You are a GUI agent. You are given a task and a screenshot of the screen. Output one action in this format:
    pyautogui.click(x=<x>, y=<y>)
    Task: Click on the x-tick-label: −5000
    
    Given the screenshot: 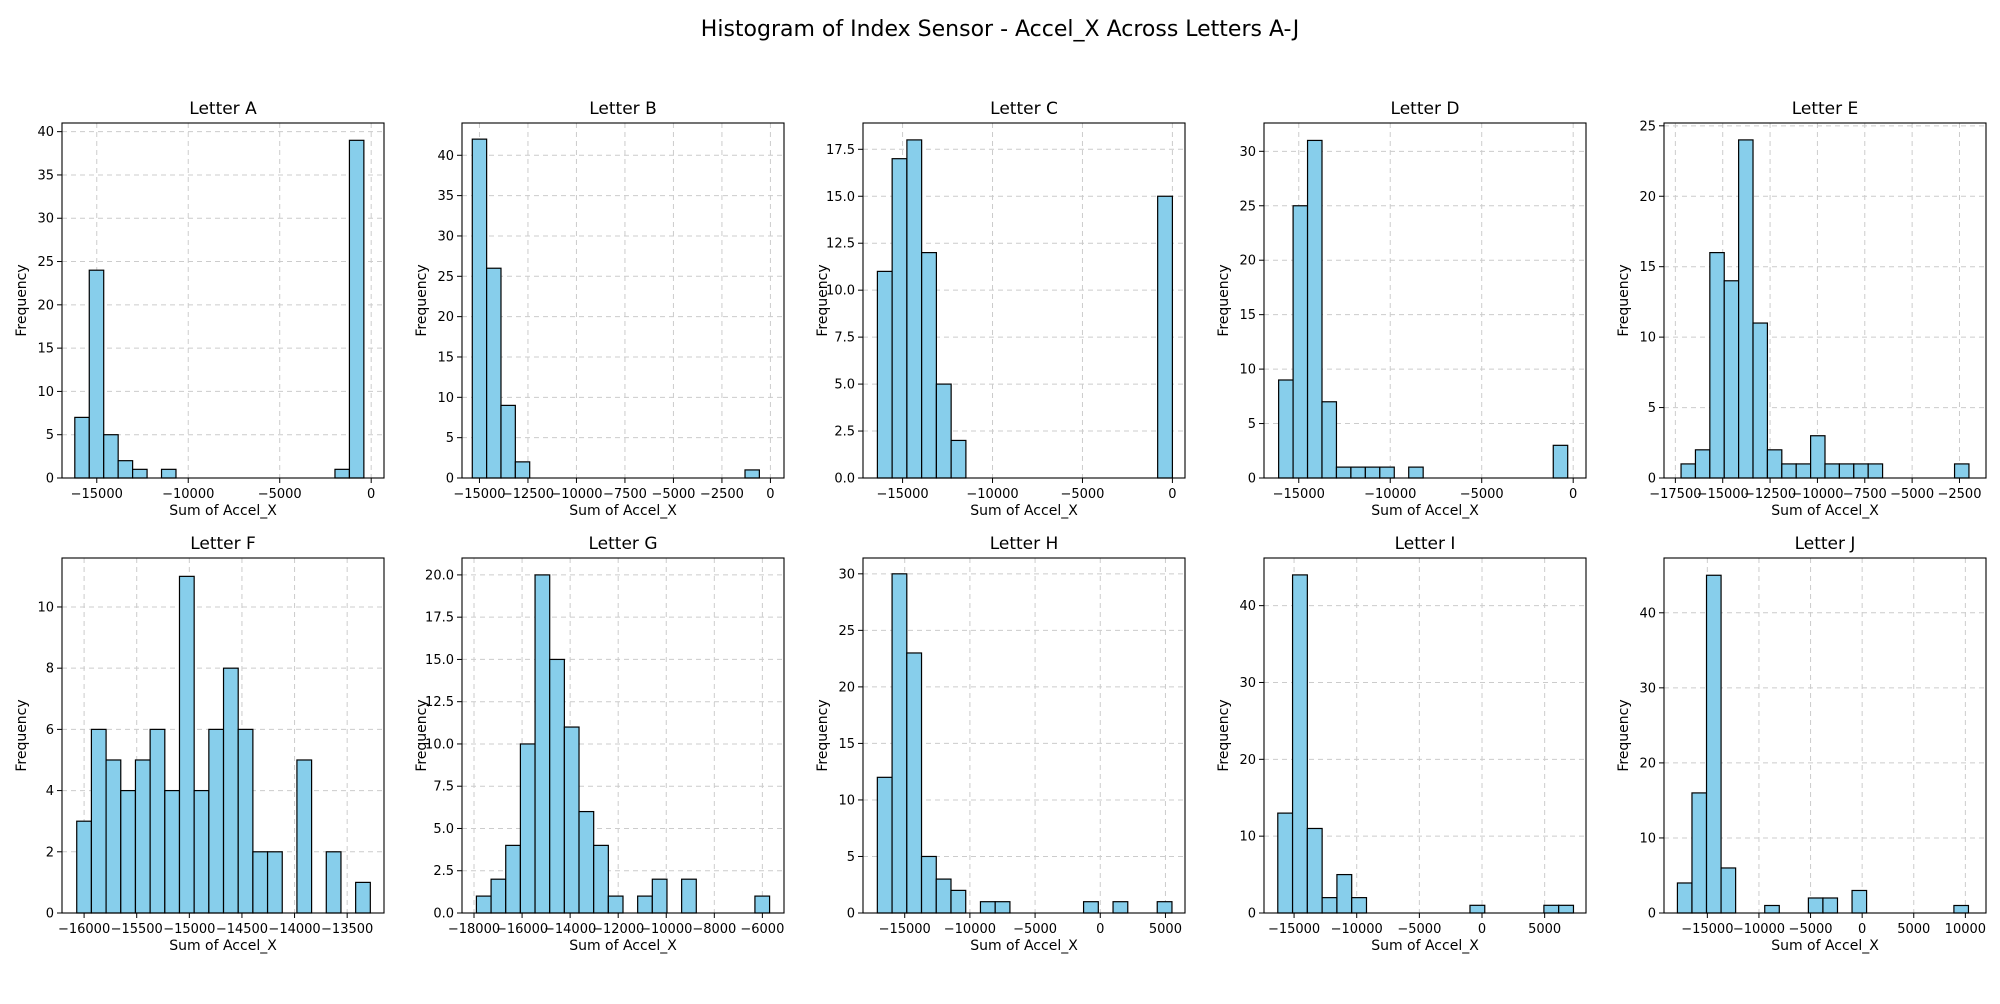 What is the action you would take?
    pyautogui.click(x=1419, y=929)
    